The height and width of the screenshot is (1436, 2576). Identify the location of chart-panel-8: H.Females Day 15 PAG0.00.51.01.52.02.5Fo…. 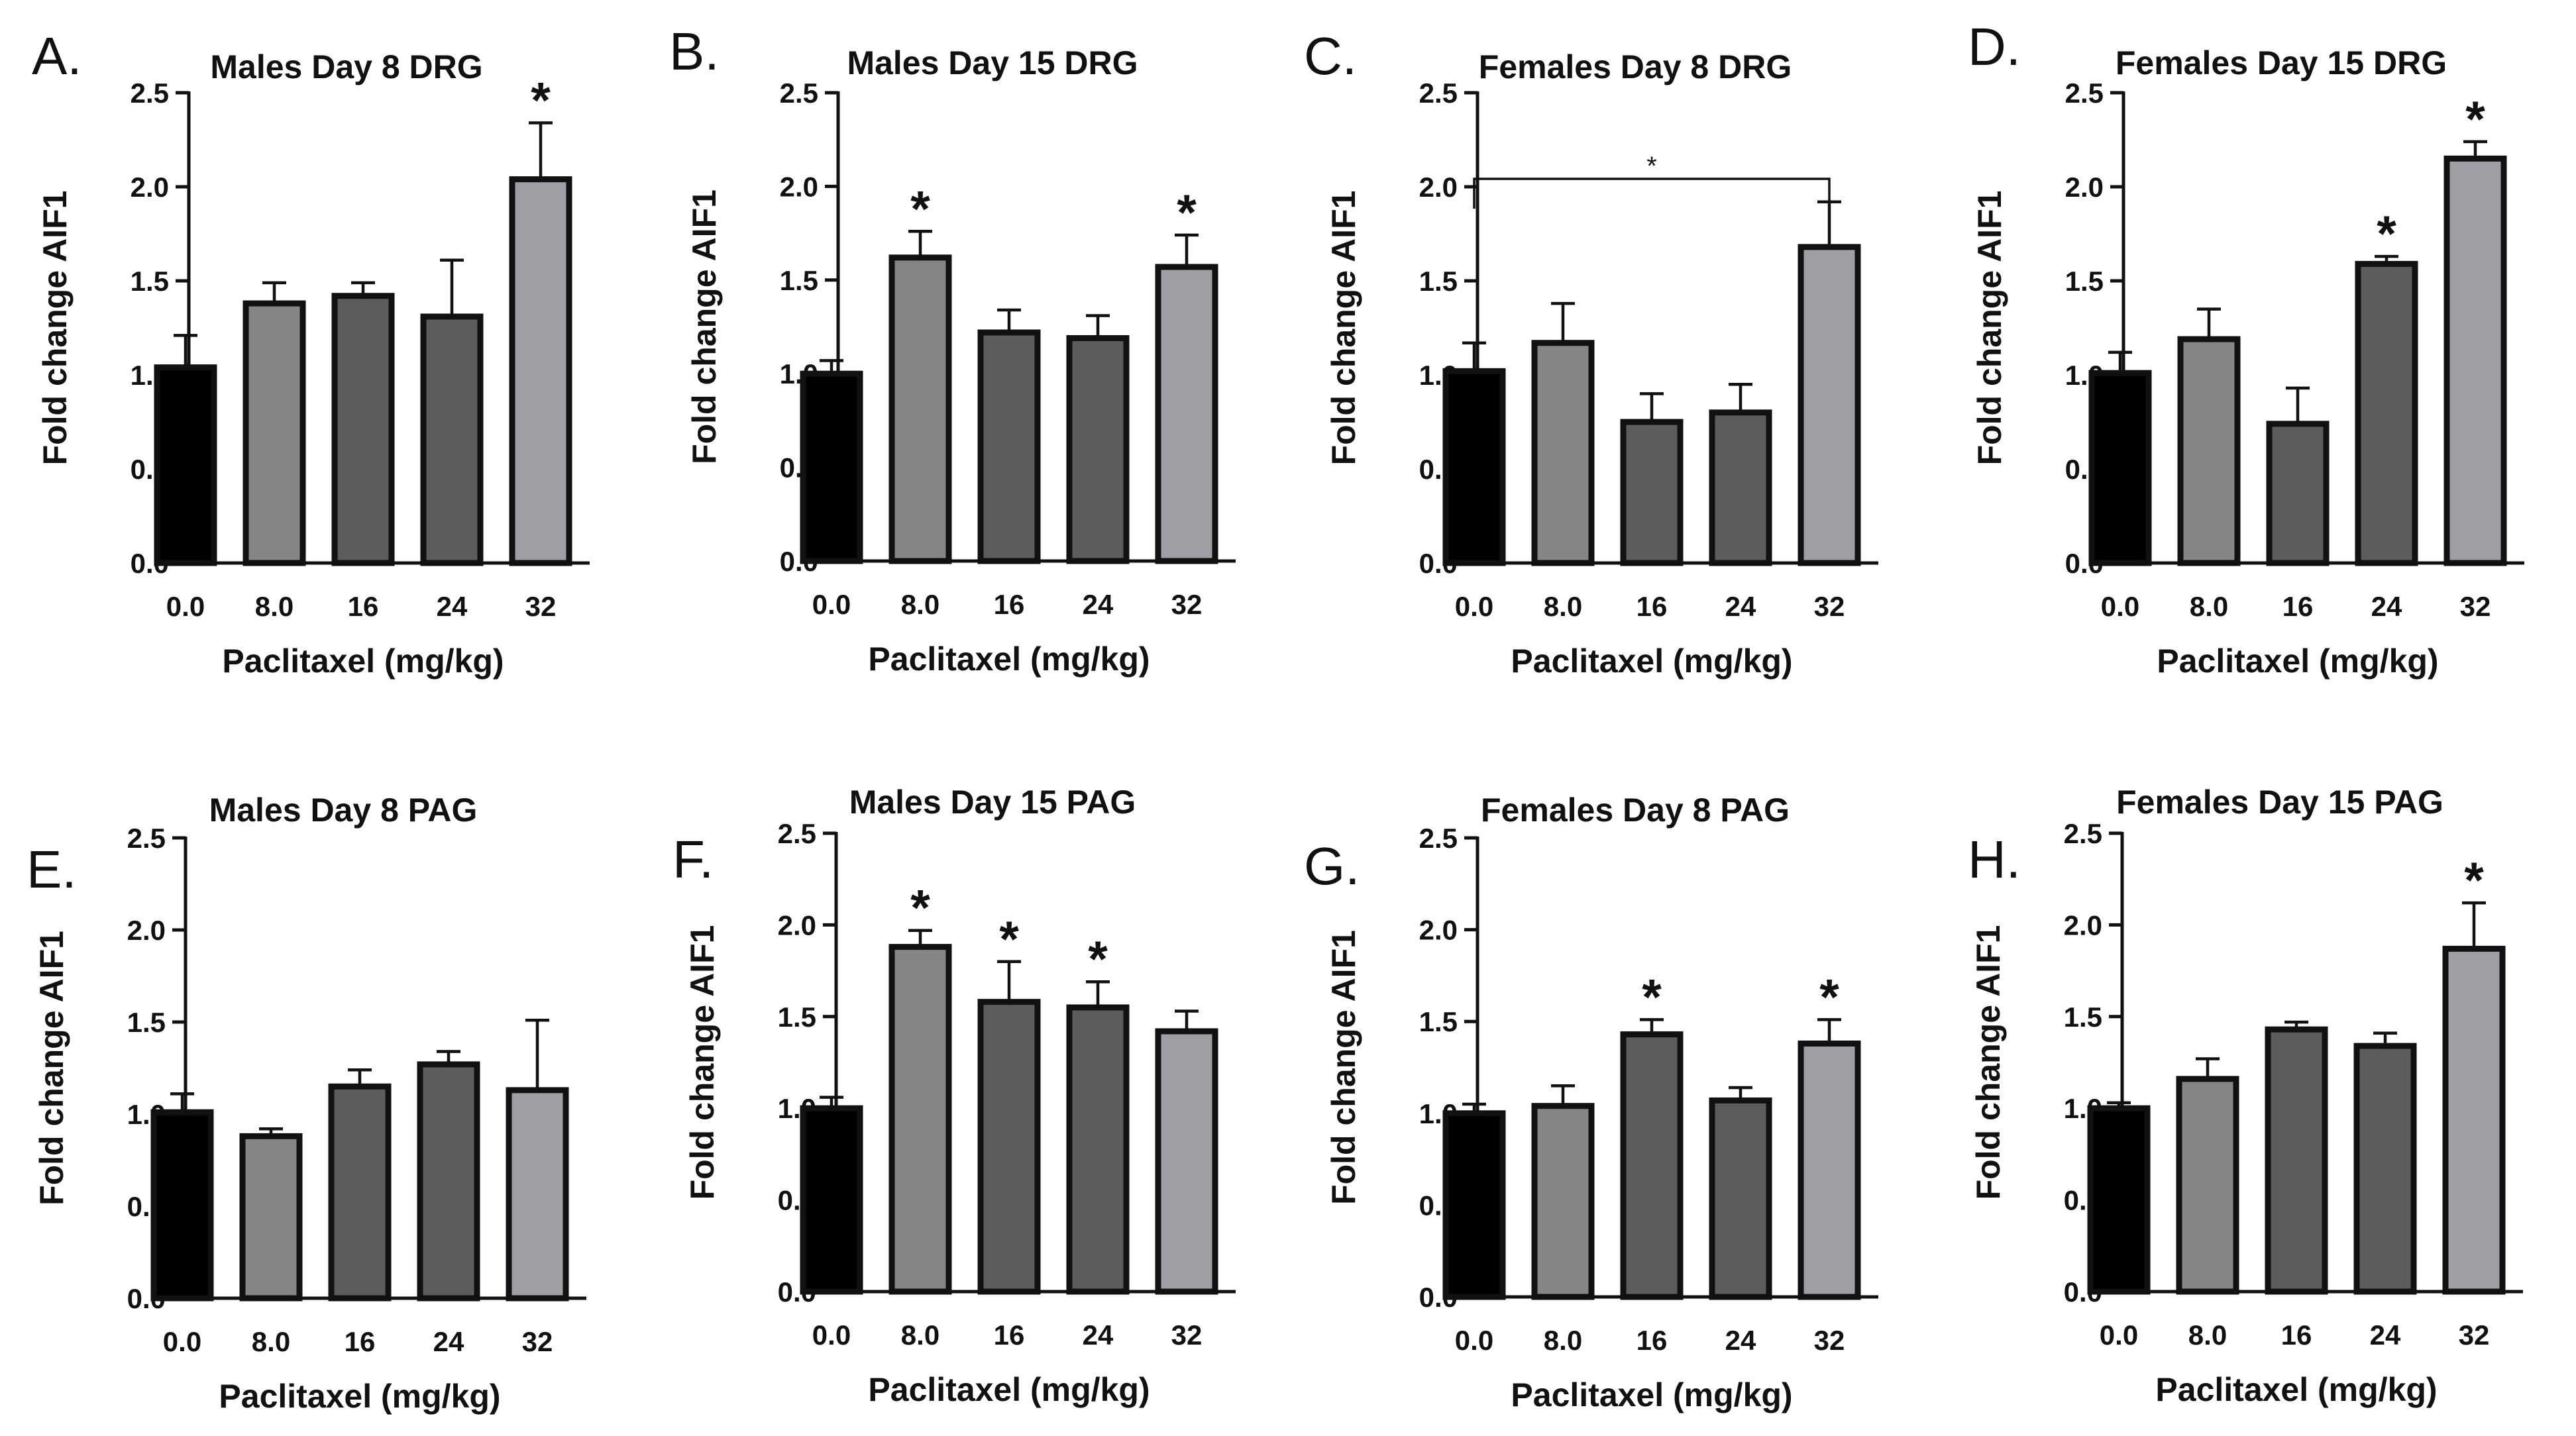
(2245, 1096).